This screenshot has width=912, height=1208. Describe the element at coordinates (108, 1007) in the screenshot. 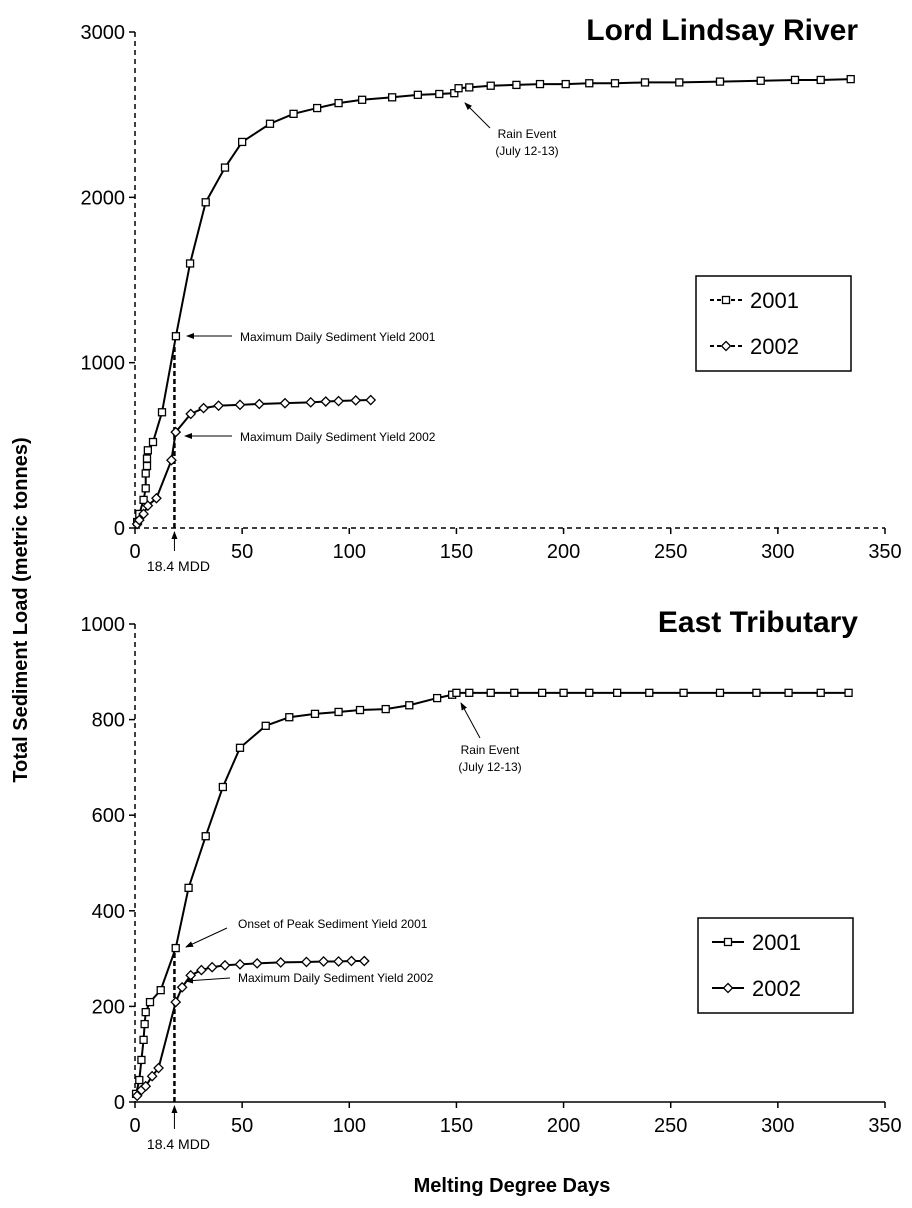

I see `y-tick-label: 200` at that location.